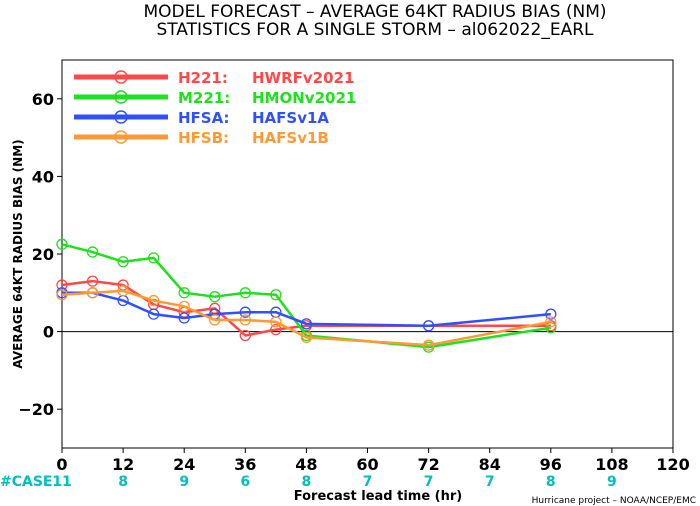 This screenshot has width=700, height=506. I want to click on x-tick-label: 84, so click(490, 464).